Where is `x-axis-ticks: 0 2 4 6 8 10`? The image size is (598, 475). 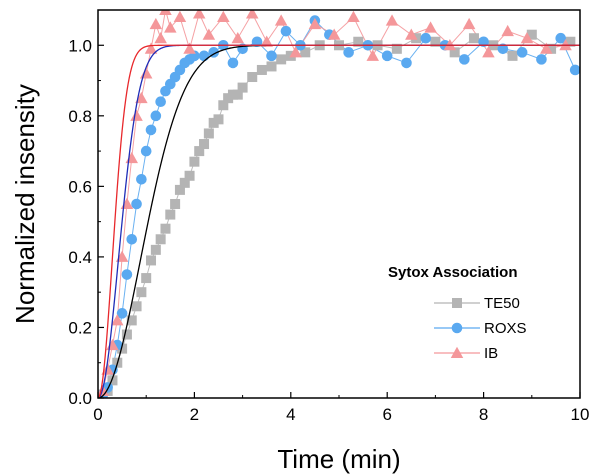
x-axis-ticks: 0 2 4 6 8 10 is located at coordinates (341, 408).